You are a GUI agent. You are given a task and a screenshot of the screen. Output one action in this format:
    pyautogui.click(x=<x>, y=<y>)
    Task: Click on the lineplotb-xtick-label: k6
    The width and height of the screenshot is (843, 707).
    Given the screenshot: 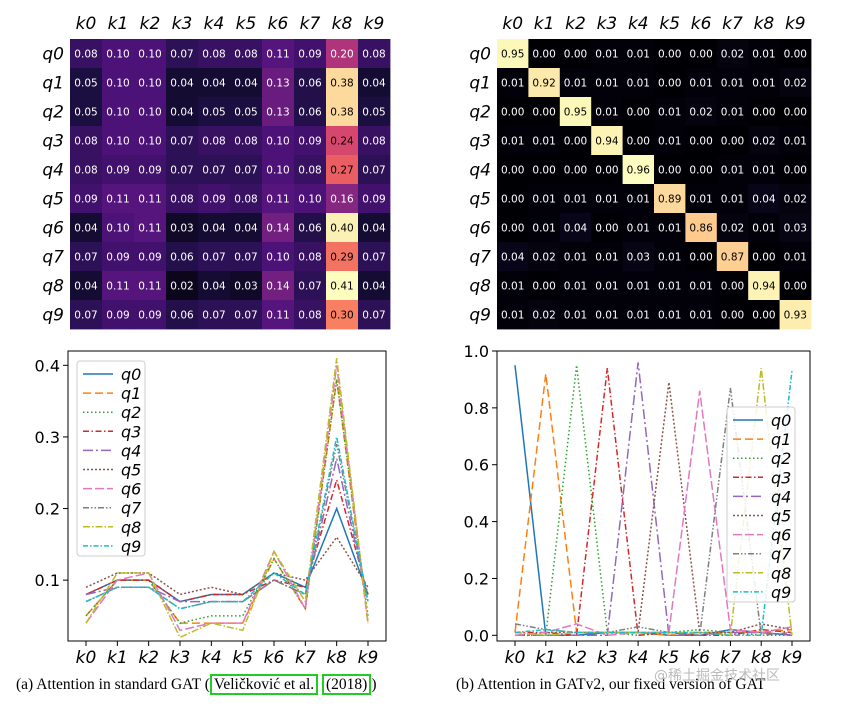 What is the action you would take?
    pyautogui.click(x=699, y=658)
    